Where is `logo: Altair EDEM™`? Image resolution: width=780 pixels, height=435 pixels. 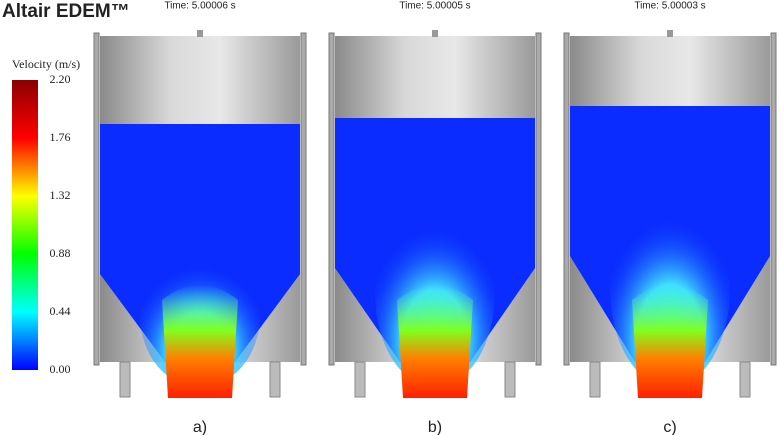 logo: Altair EDEM™ is located at coordinates (66, 11).